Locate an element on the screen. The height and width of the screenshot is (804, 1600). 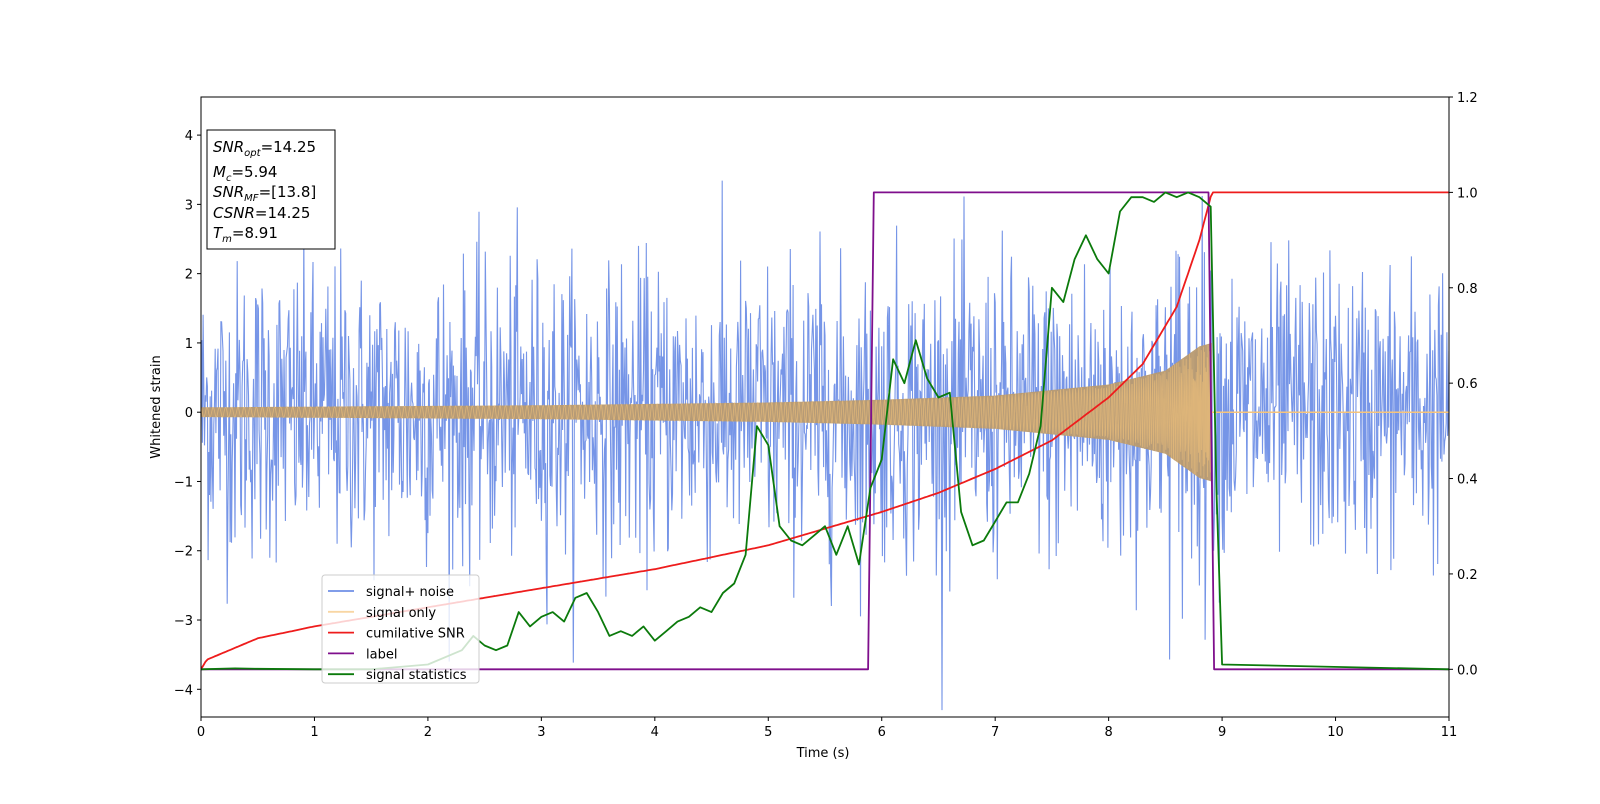
y-tick-label: −3 is located at coordinates (183, 621).